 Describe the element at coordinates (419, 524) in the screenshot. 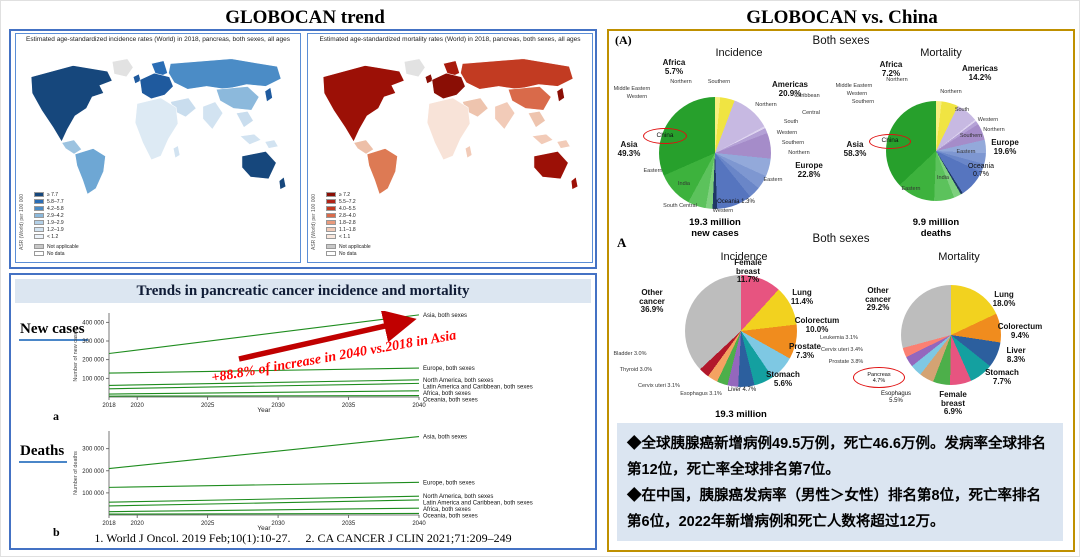

I see `svg-text: 2040` at that location.